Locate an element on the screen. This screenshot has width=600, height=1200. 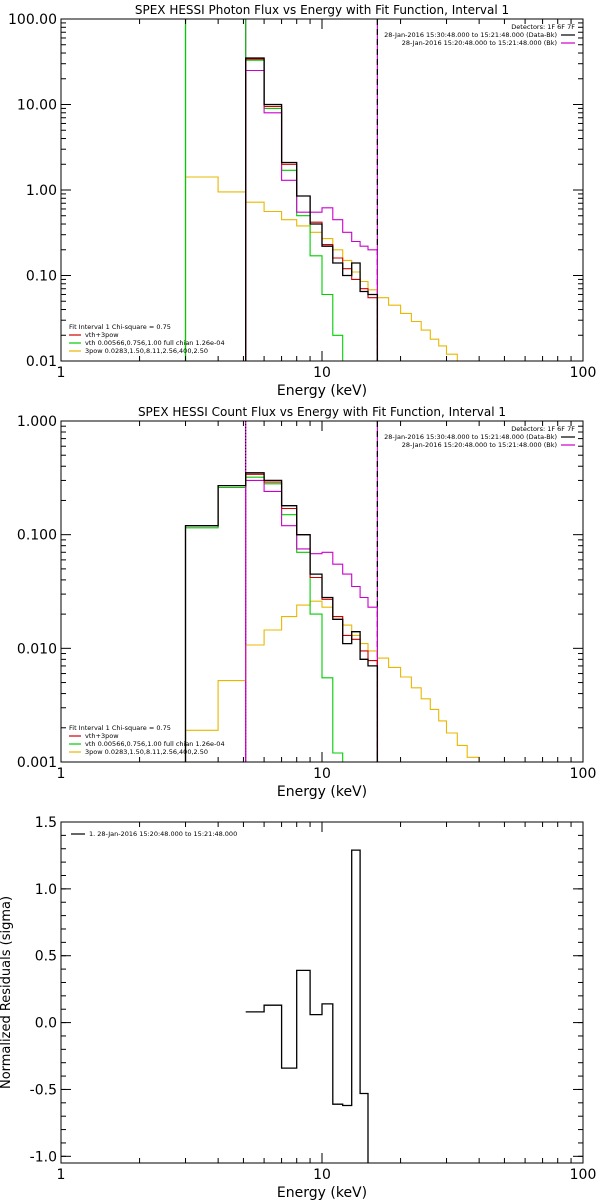
y-tick-label: 0.0 is located at coordinates (46, 1024).